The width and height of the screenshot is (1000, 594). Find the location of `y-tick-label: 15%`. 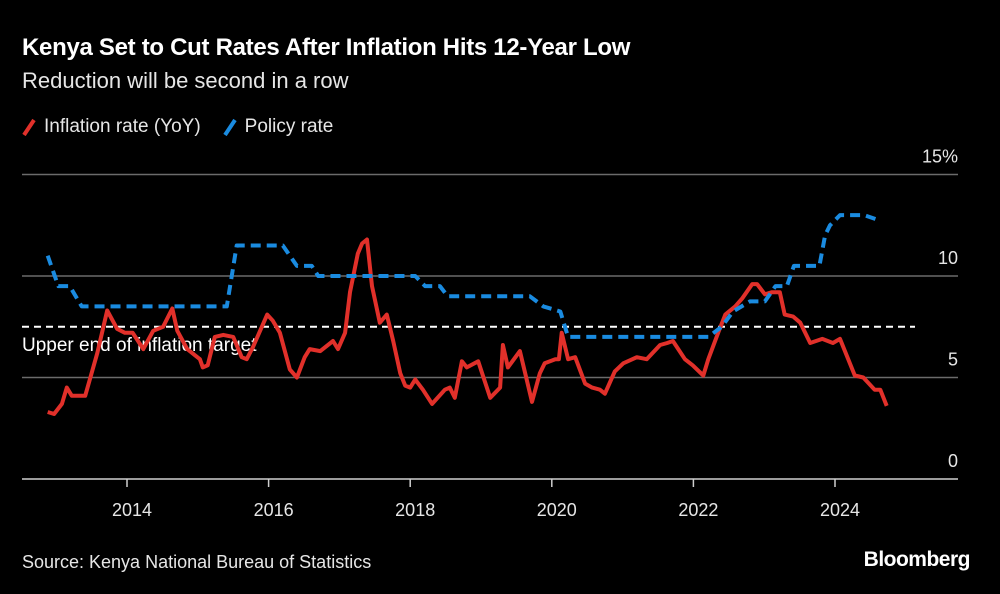

y-tick-label: 15% is located at coordinates (940, 157).